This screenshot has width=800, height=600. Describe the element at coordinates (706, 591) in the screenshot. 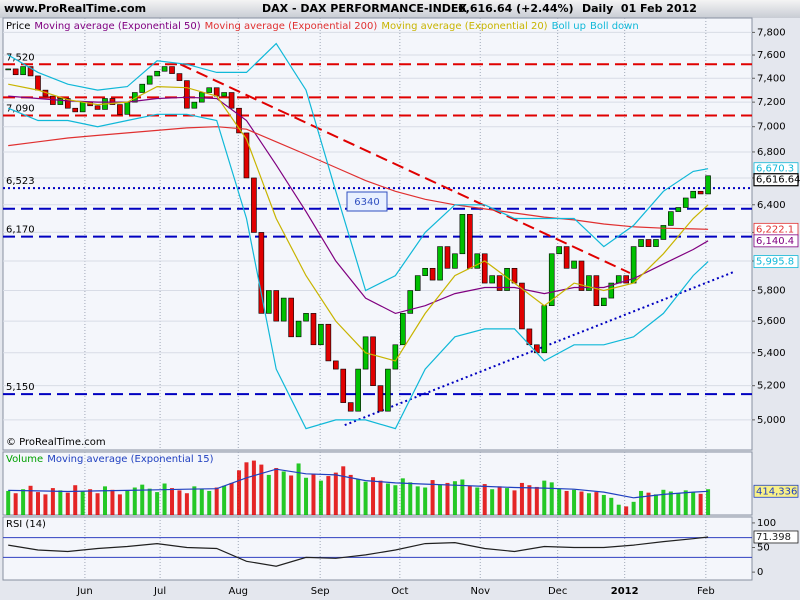

I see `x-tick-label: Feb` at that location.